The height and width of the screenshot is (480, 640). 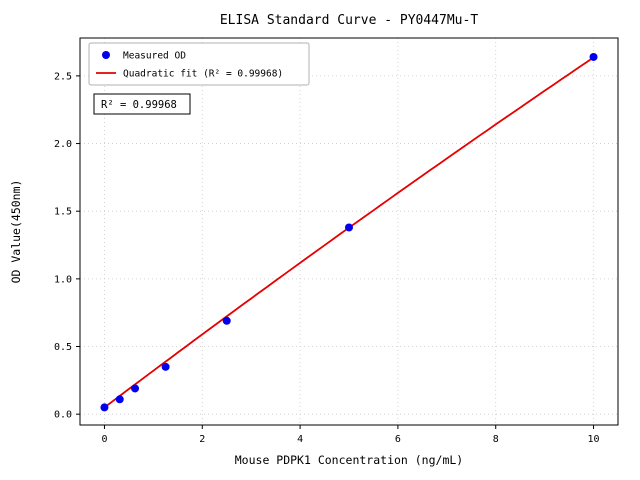 I want to click on legend-box, so click(x=199, y=64).